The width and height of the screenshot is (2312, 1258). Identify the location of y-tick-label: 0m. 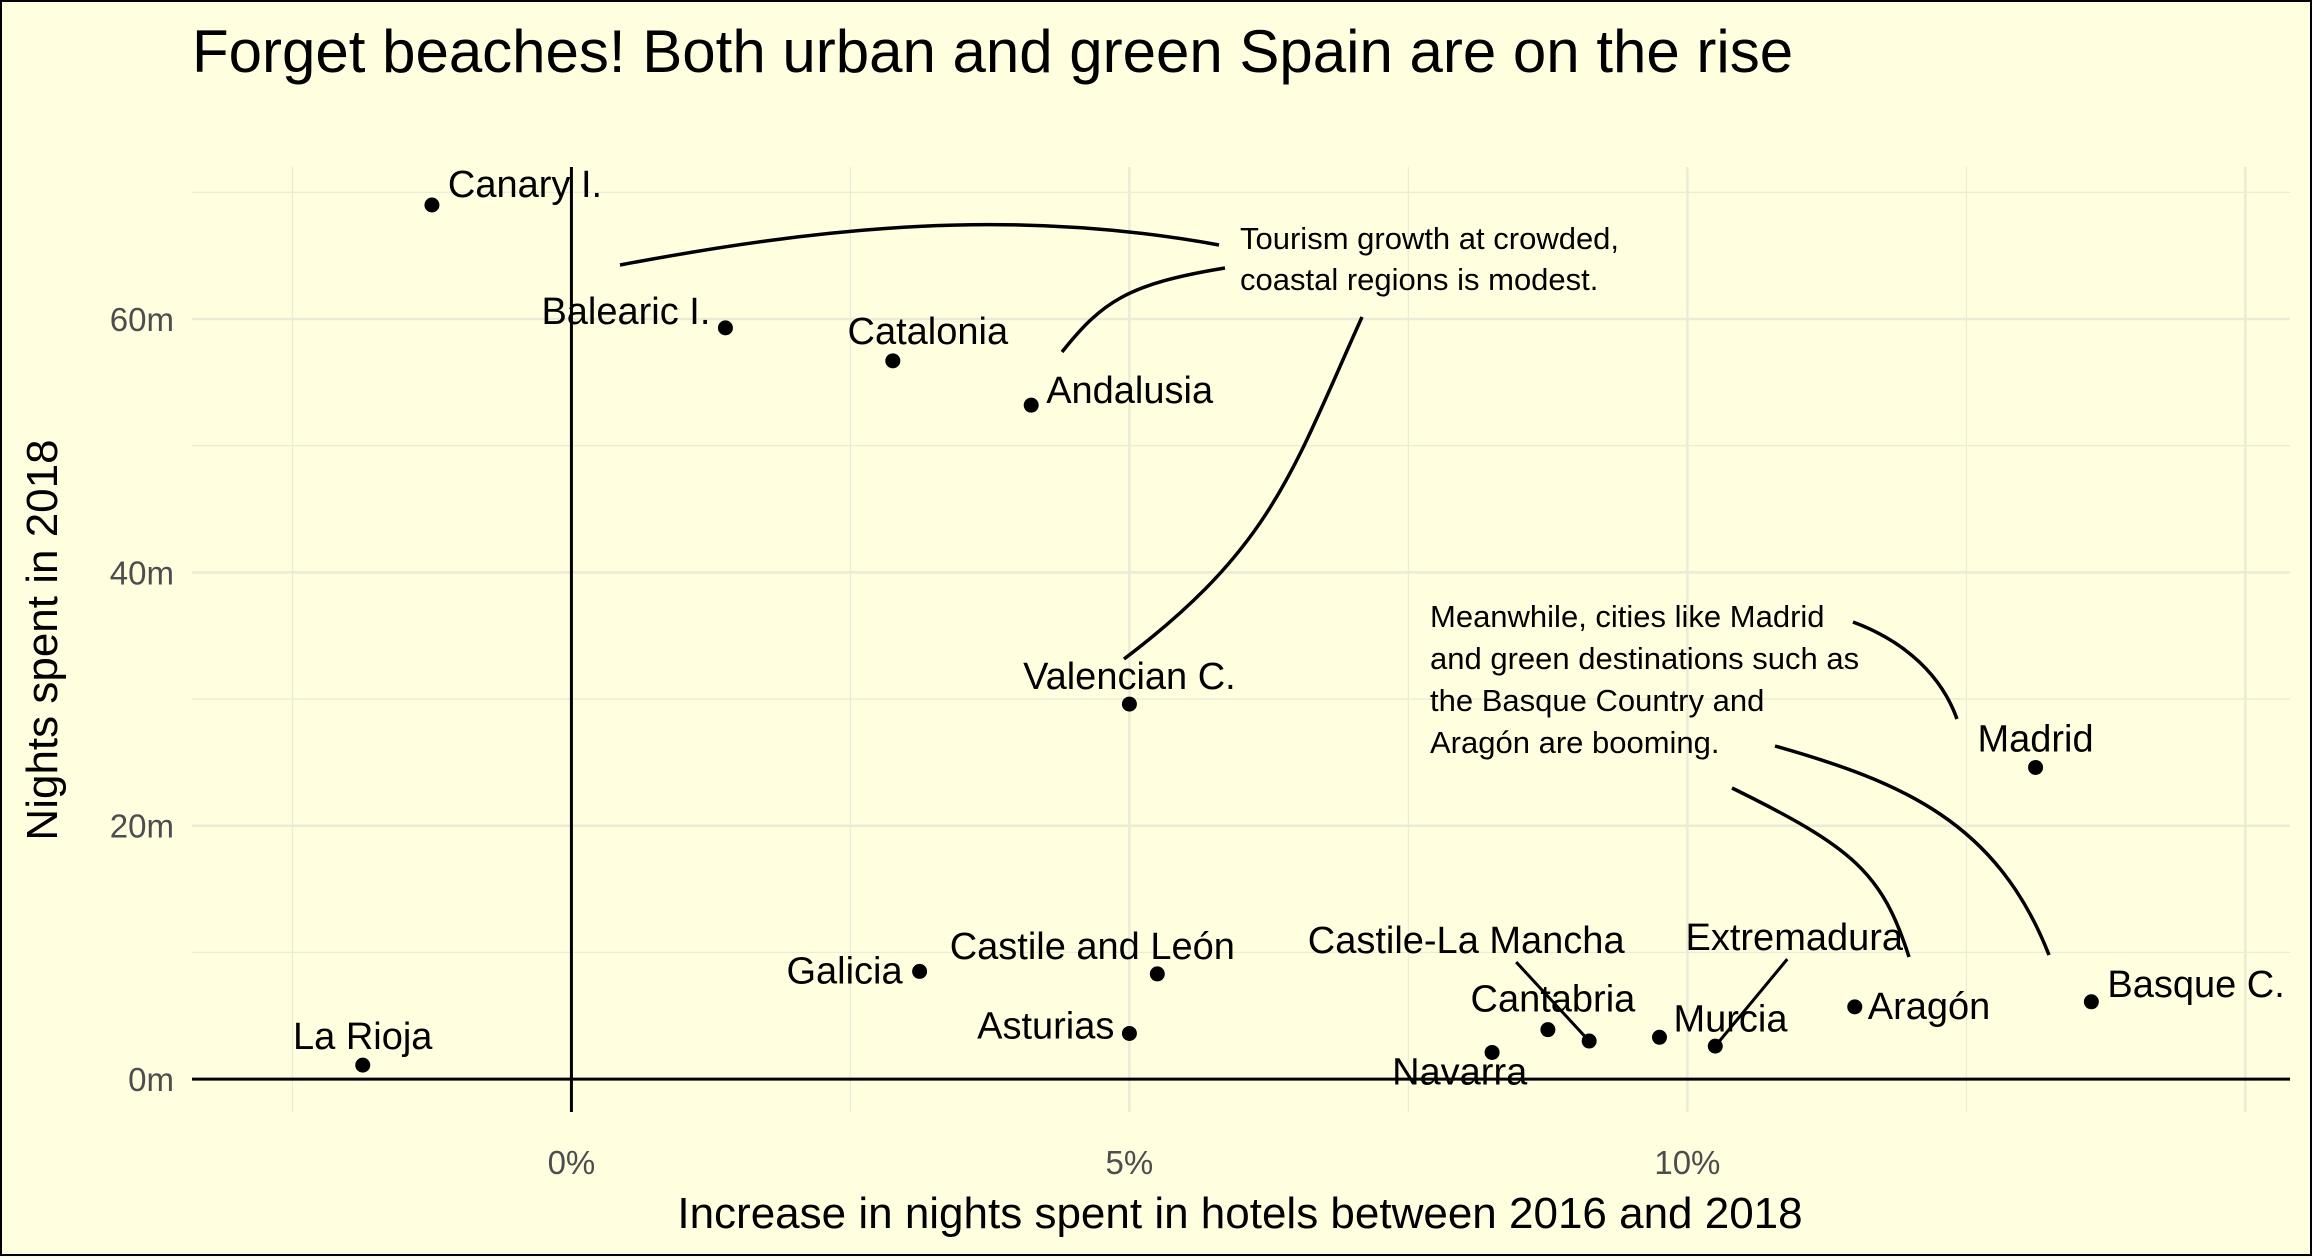
(151, 1079).